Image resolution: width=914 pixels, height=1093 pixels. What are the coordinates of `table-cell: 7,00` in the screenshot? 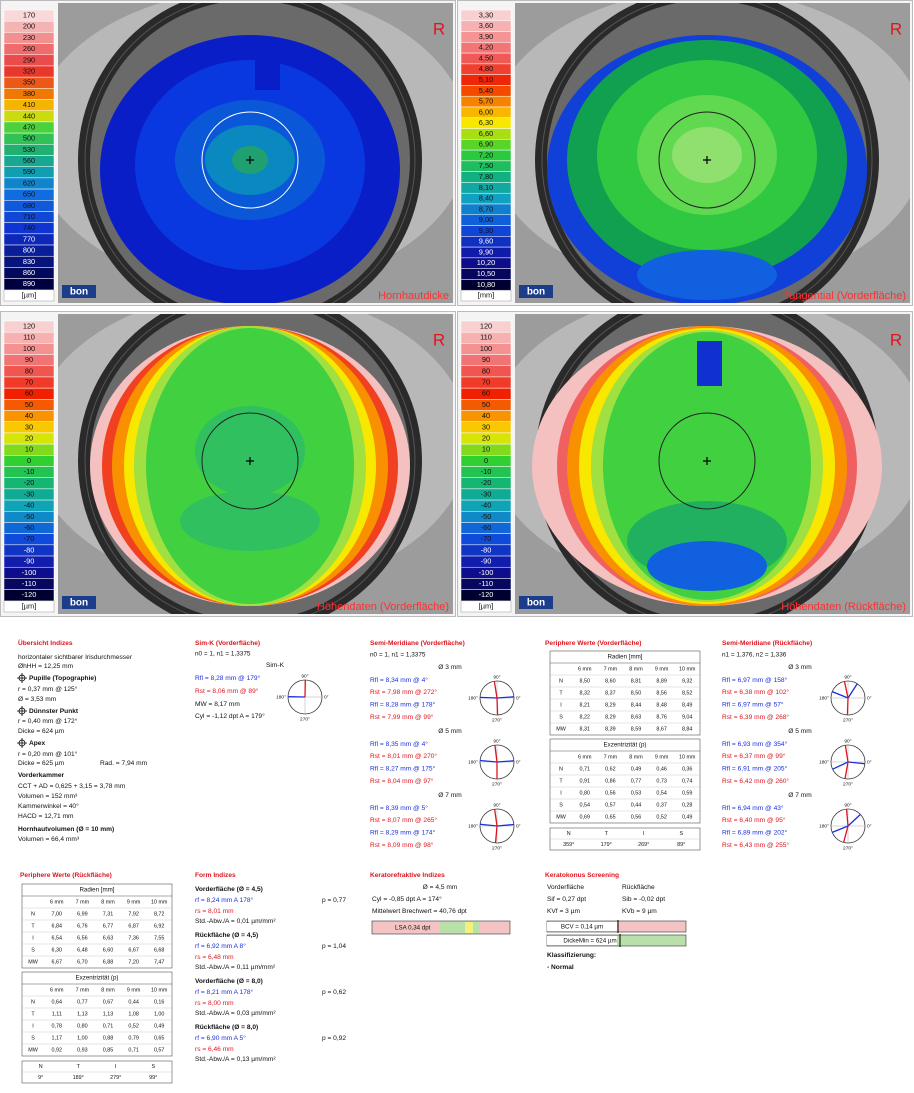 It's located at (57, 914).